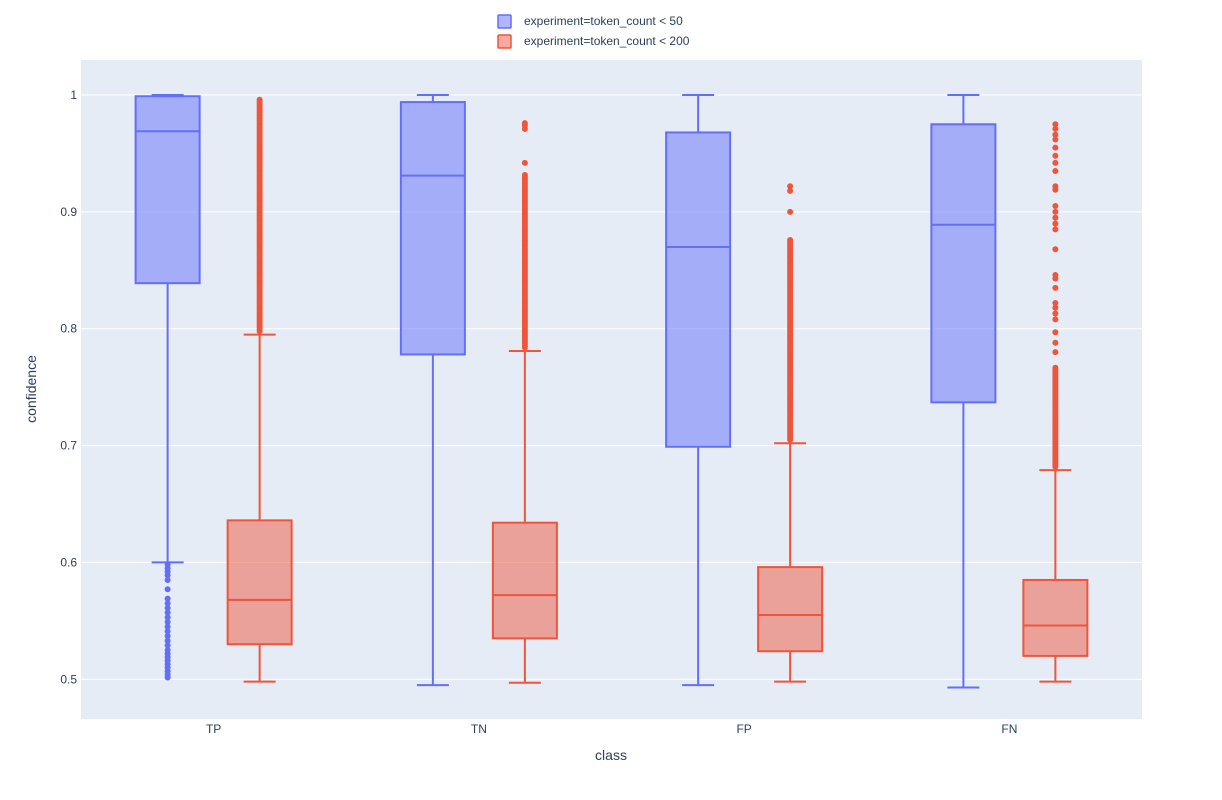 Image resolution: width=1222 pixels, height=800 pixels. I want to click on x-axis-ticks: TP TN FP FN, so click(611, 729).